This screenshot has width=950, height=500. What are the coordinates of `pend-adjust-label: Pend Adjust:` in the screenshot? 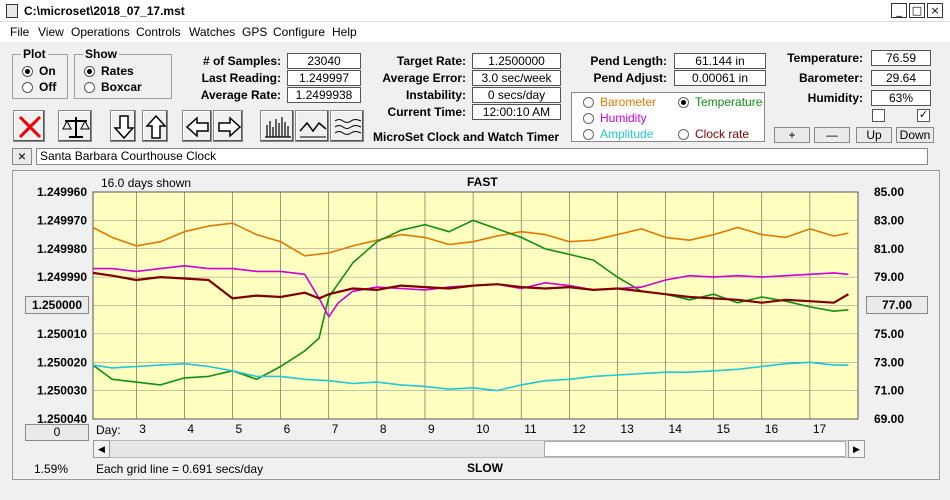 It's located at (630, 78).